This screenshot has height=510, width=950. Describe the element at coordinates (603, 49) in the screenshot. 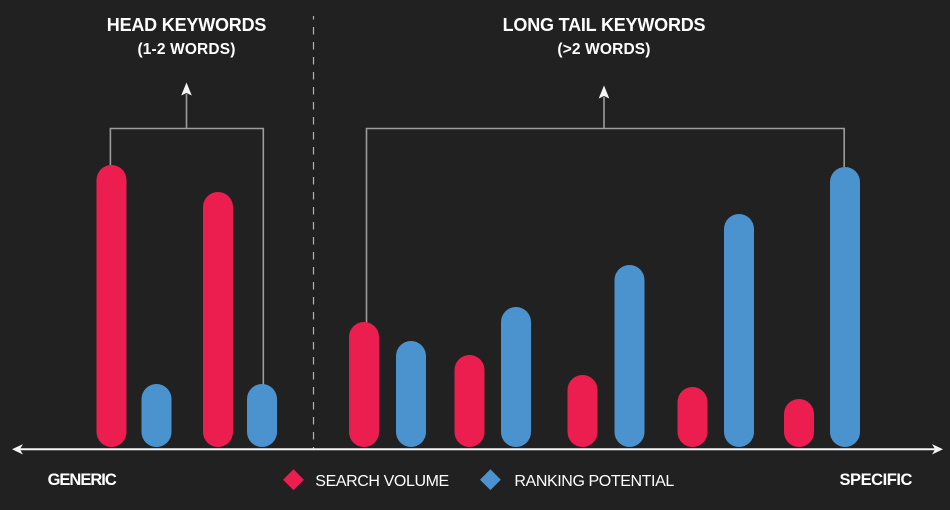

I see `svg-text: (>2 WORDS)` at that location.